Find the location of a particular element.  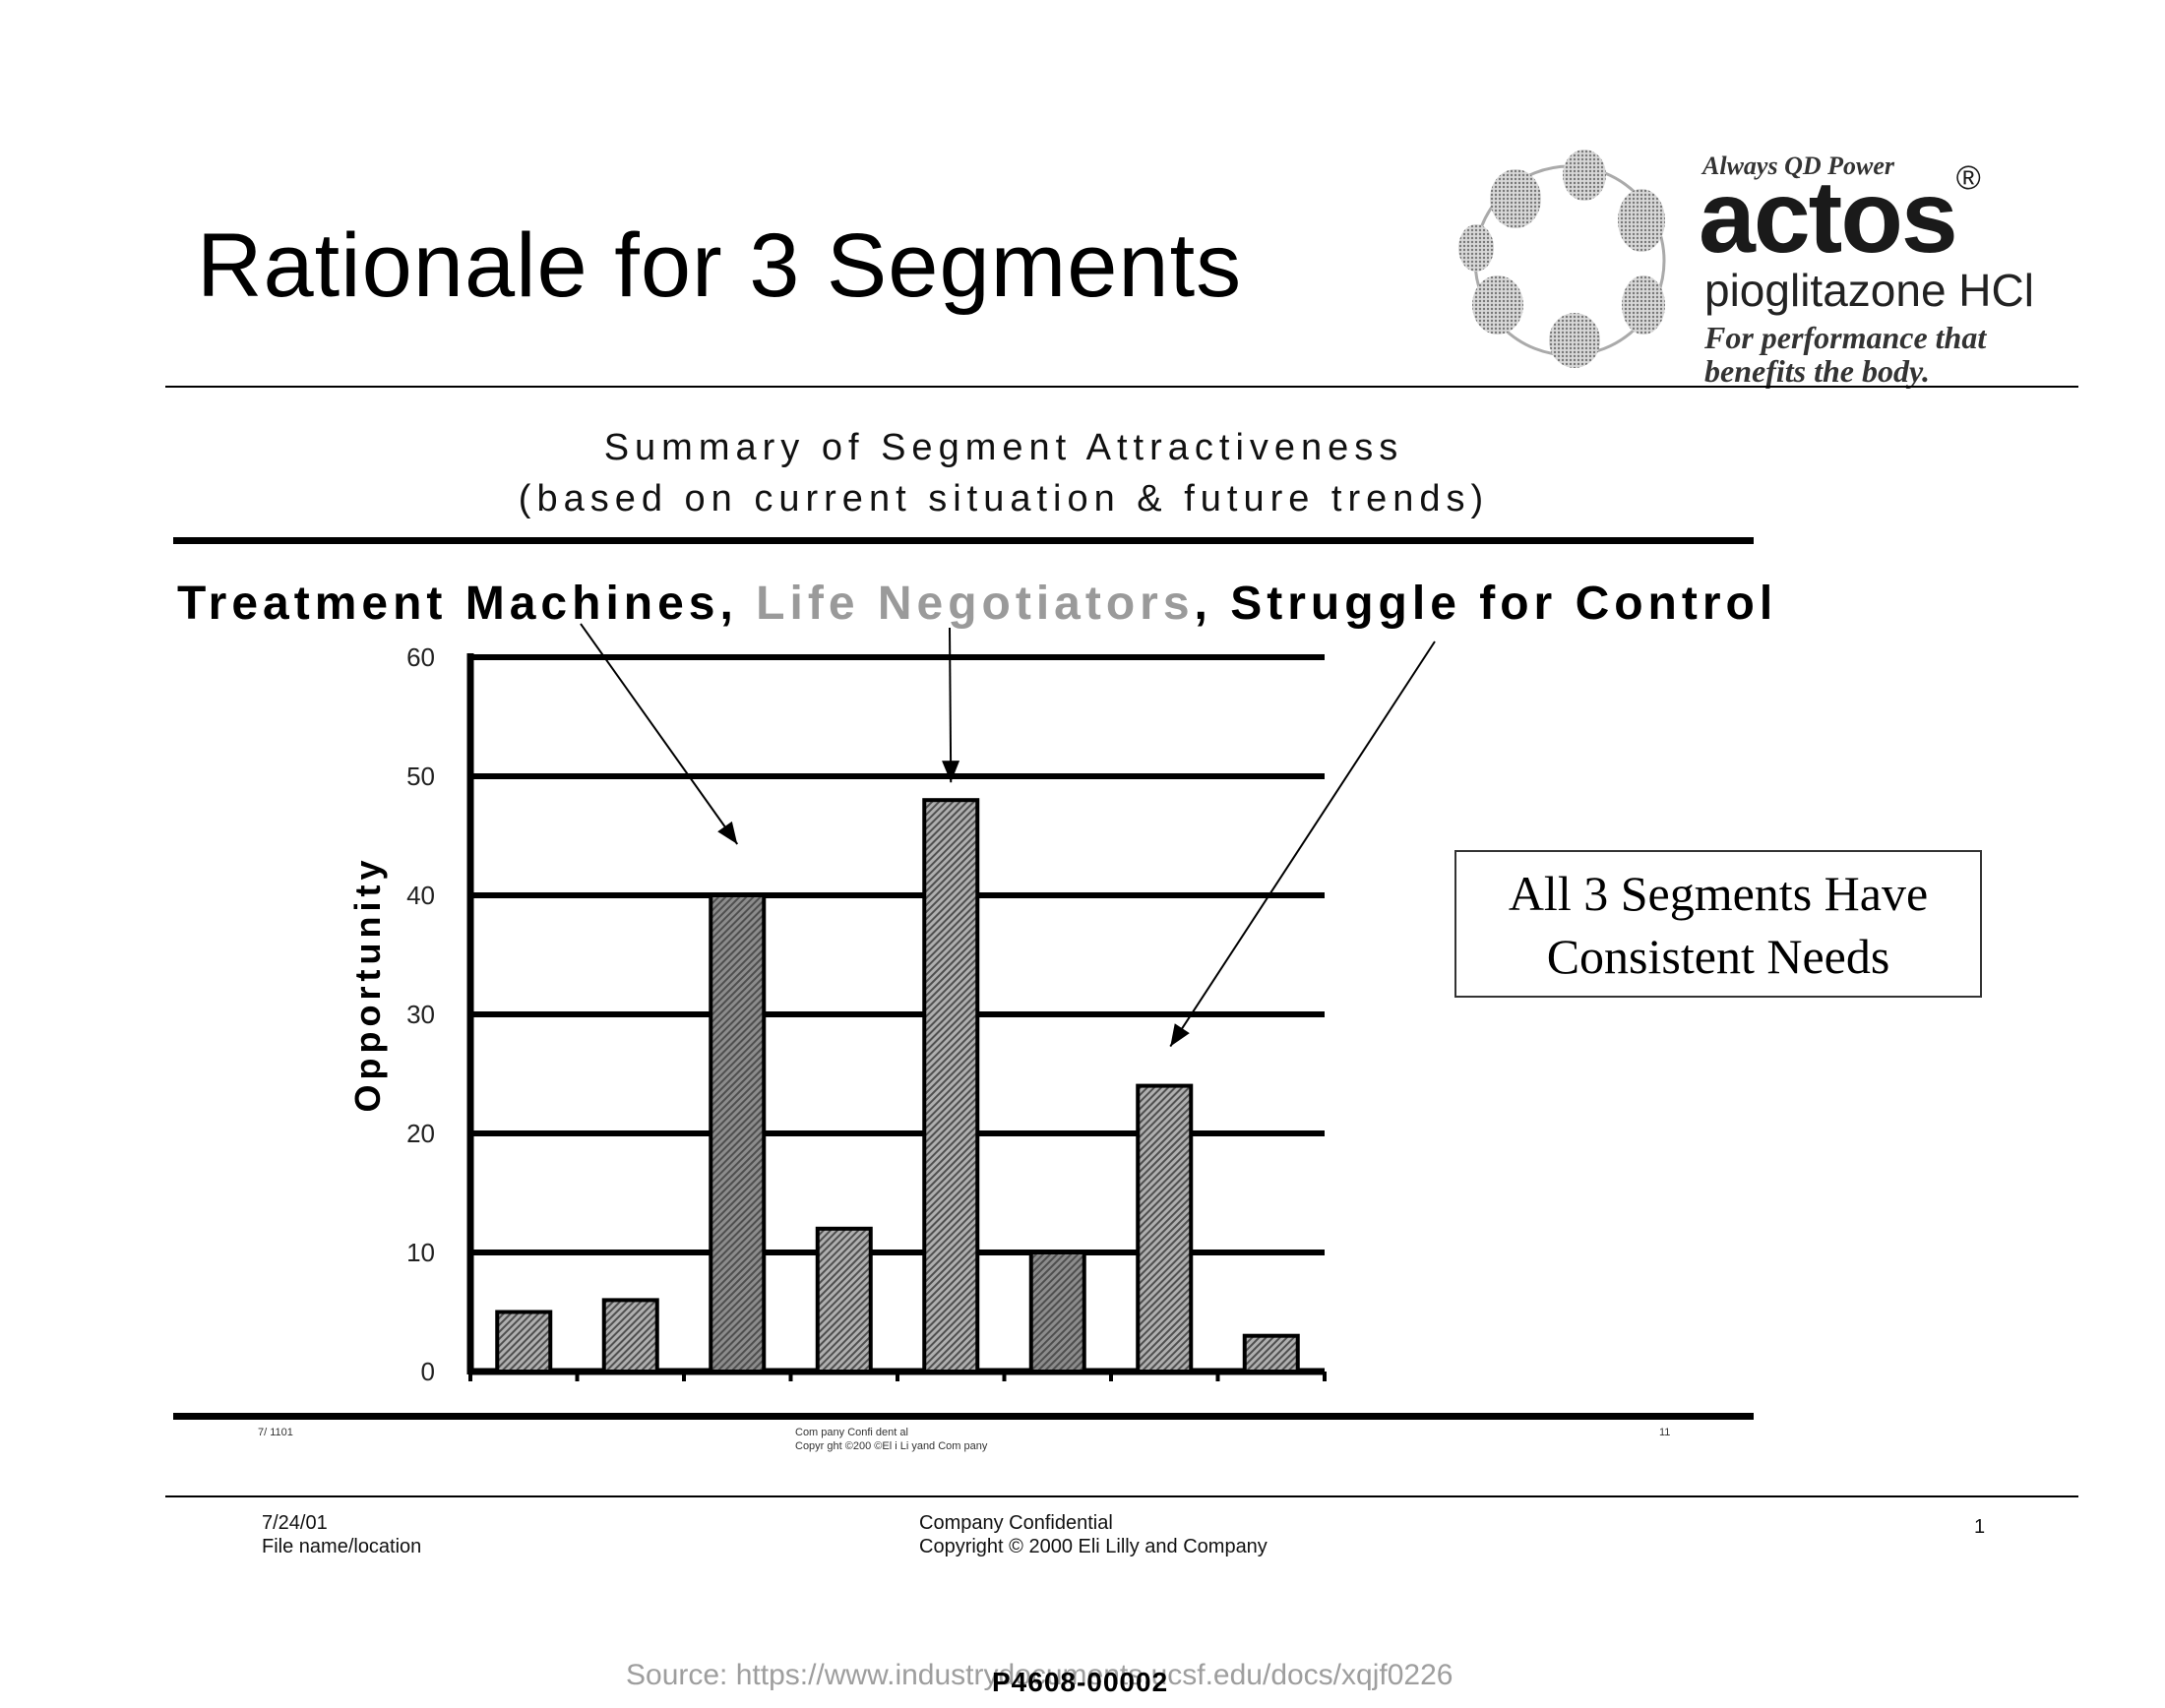

segment-label-treatment: Treatment Machines, is located at coordinates (458, 604).